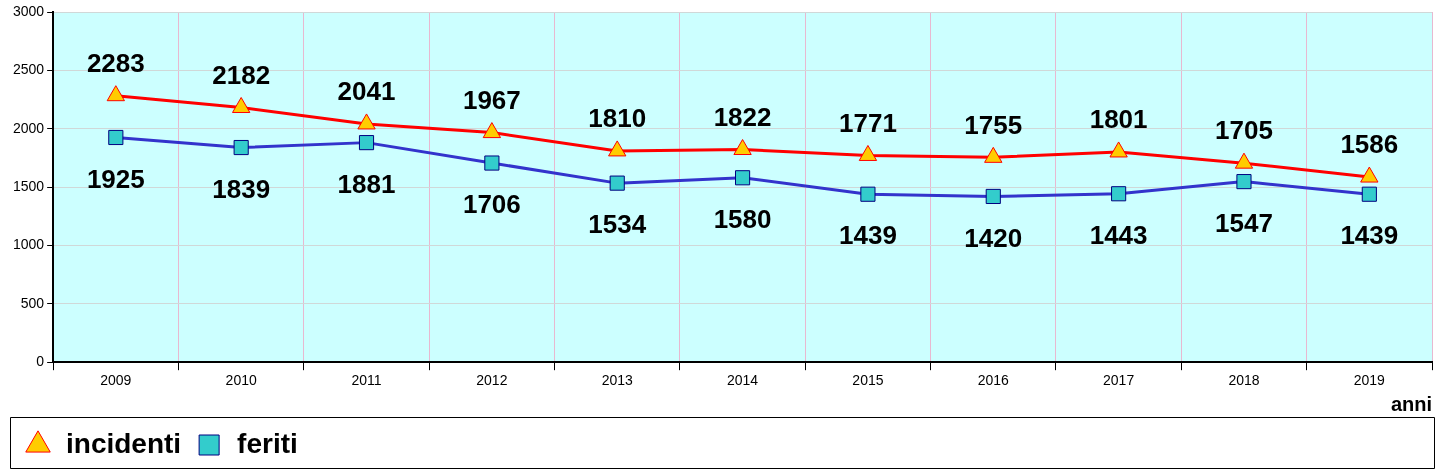 The height and width of the screenshot is (469, 1443). I want to click on data-label: 1801, so click(1118, 119).